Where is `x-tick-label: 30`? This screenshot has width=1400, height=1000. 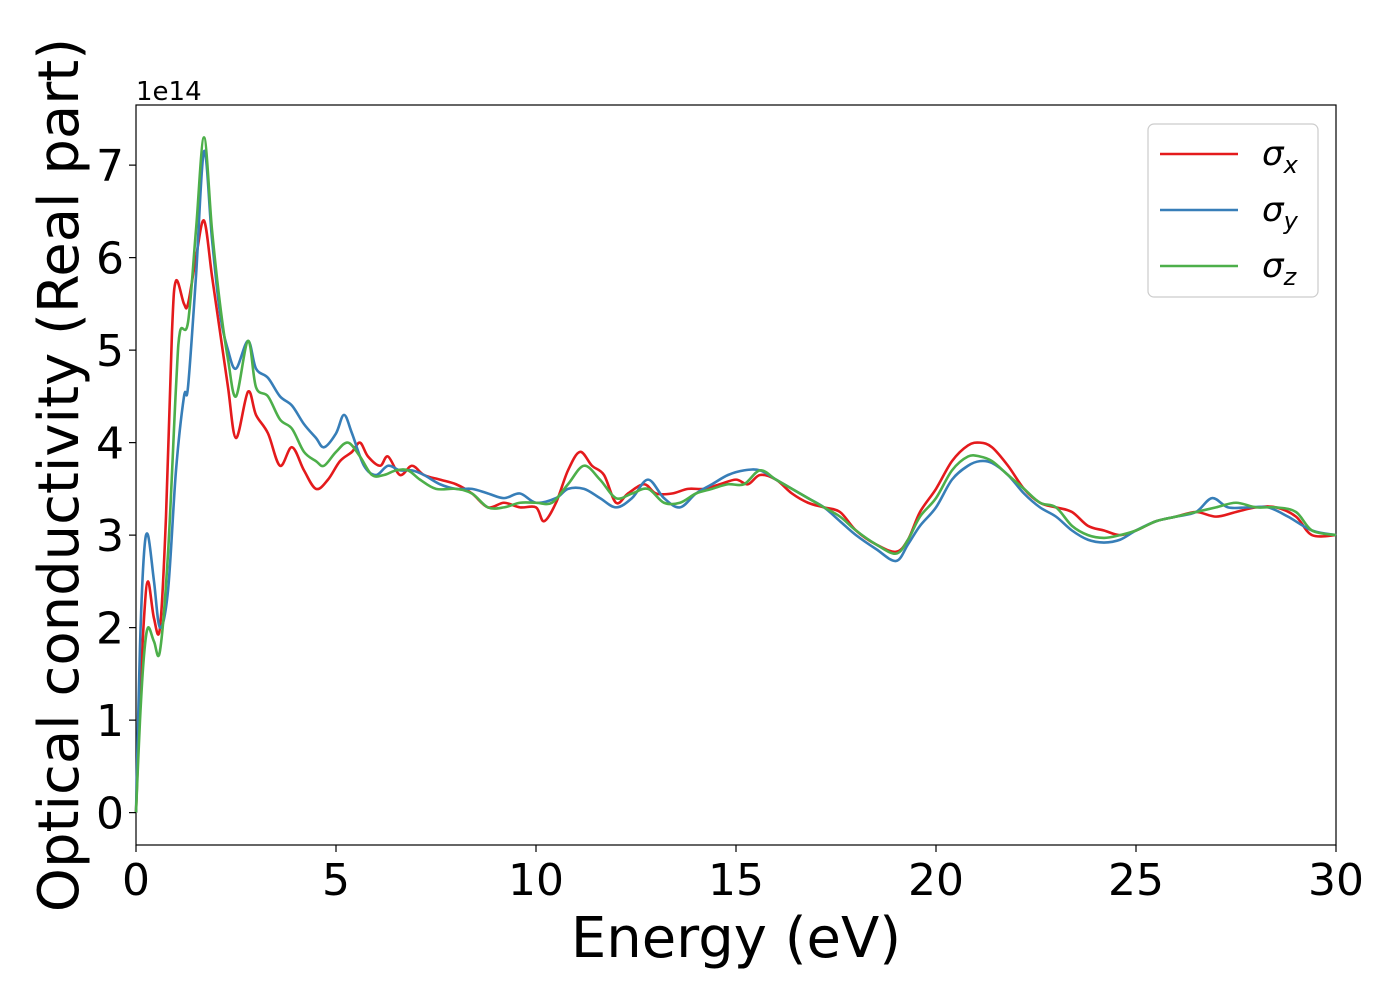
x-tick-label: 30 is located at coordinates (1336, 880).